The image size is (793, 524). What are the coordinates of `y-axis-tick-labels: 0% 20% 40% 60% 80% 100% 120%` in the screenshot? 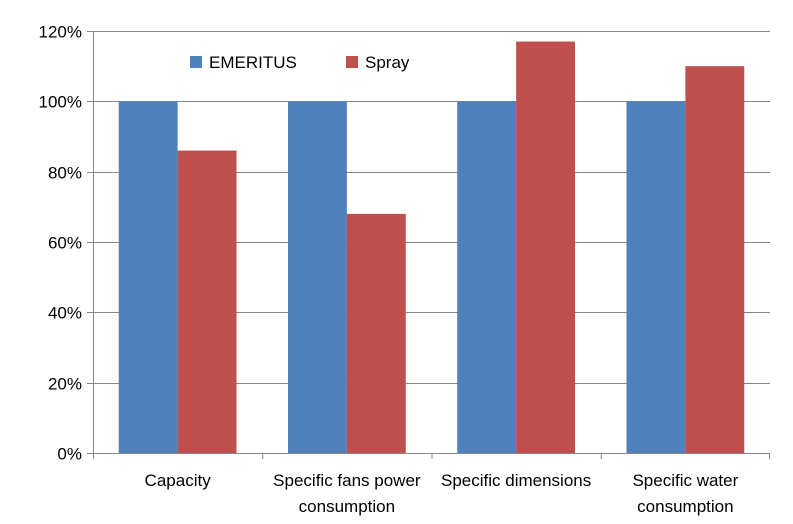 It's located at (60, 243).